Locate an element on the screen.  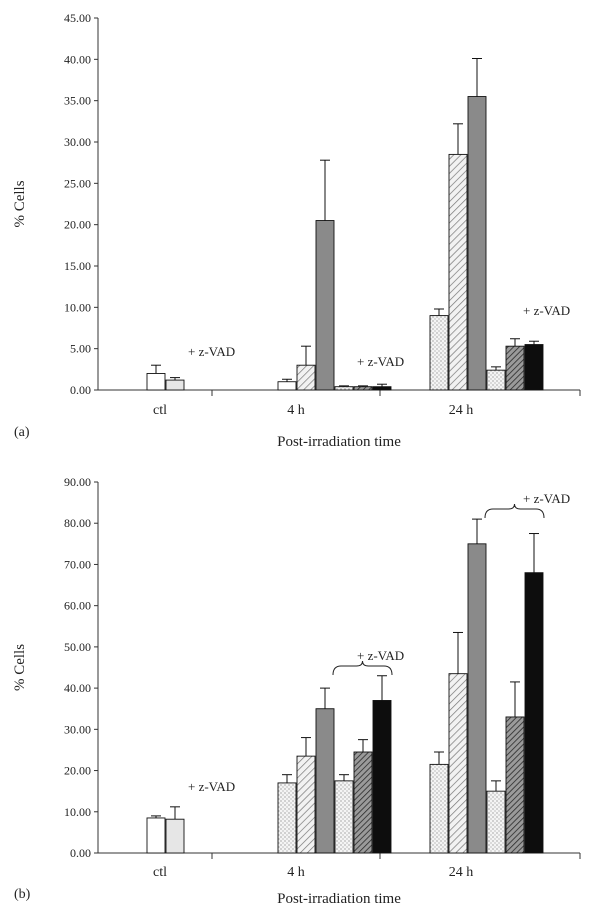
y-tick-label: 15.00 is located at coordinates (77, 266).